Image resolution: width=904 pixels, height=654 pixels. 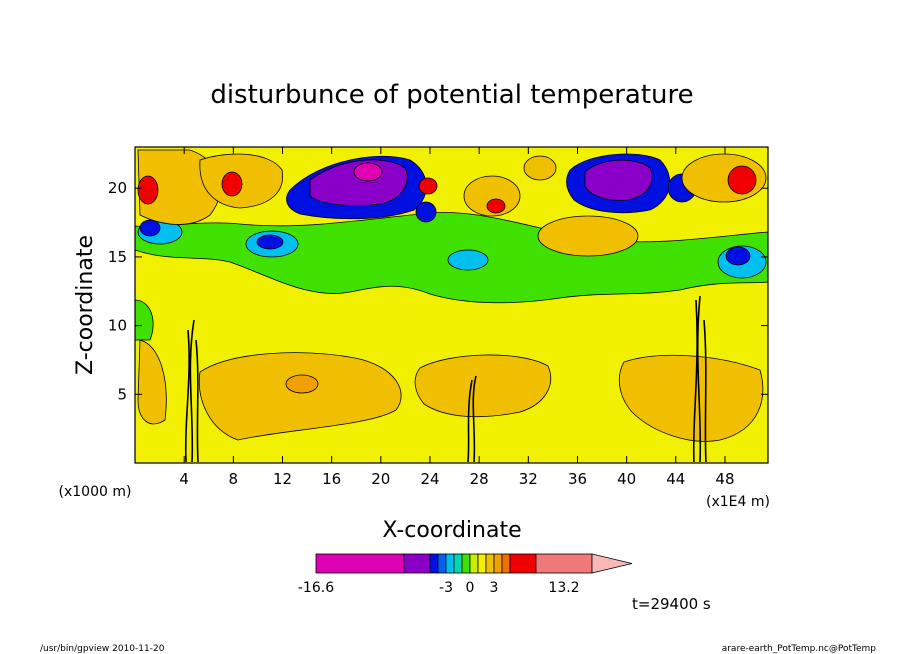 I want to click on y-axis-label: Z-coordinate, so click(x=85, y=305).